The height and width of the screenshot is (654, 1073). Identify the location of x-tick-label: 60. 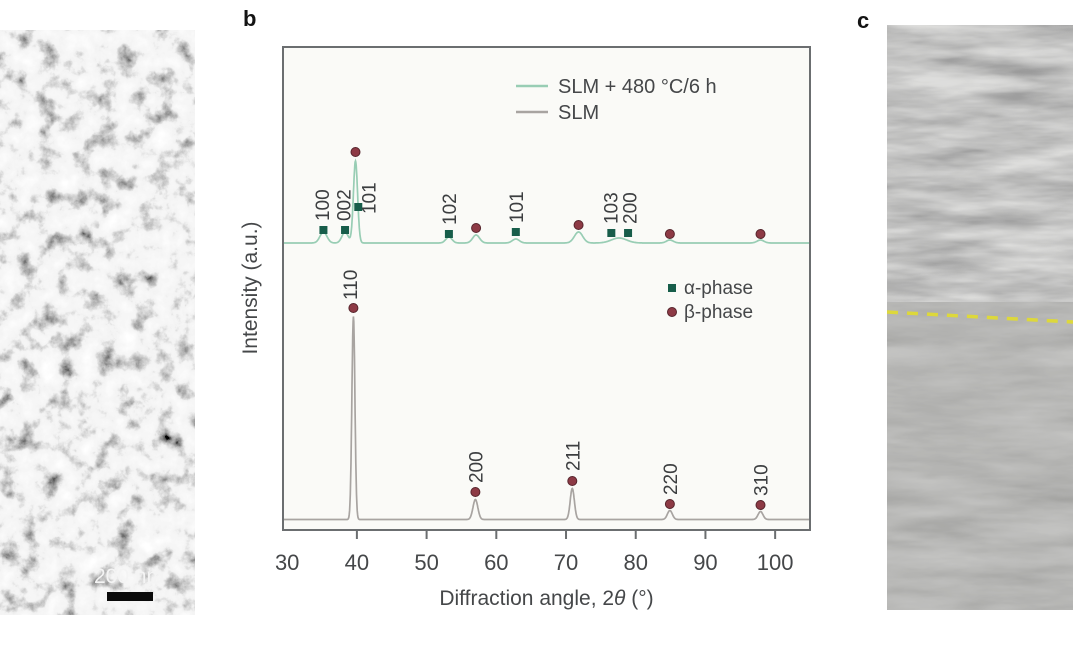
(496, 562).